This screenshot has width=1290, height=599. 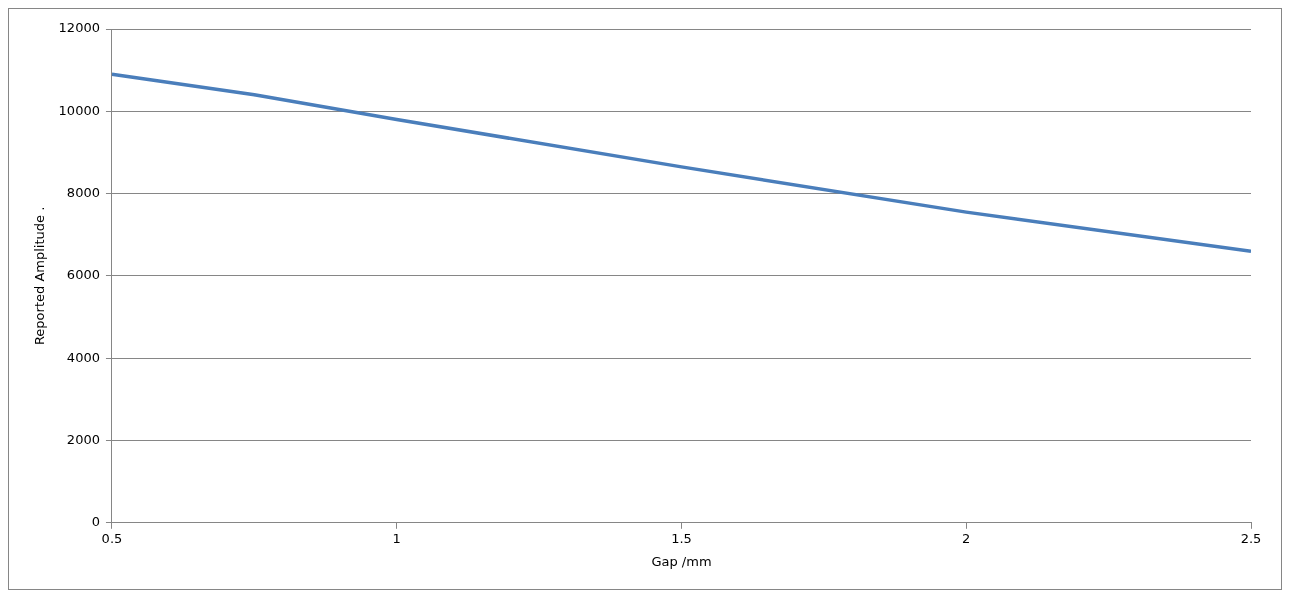 What do you see at coordinates (396, 538) in the screenshot?
I see `x-tick-label: 1` at bounding box center [396, 538].